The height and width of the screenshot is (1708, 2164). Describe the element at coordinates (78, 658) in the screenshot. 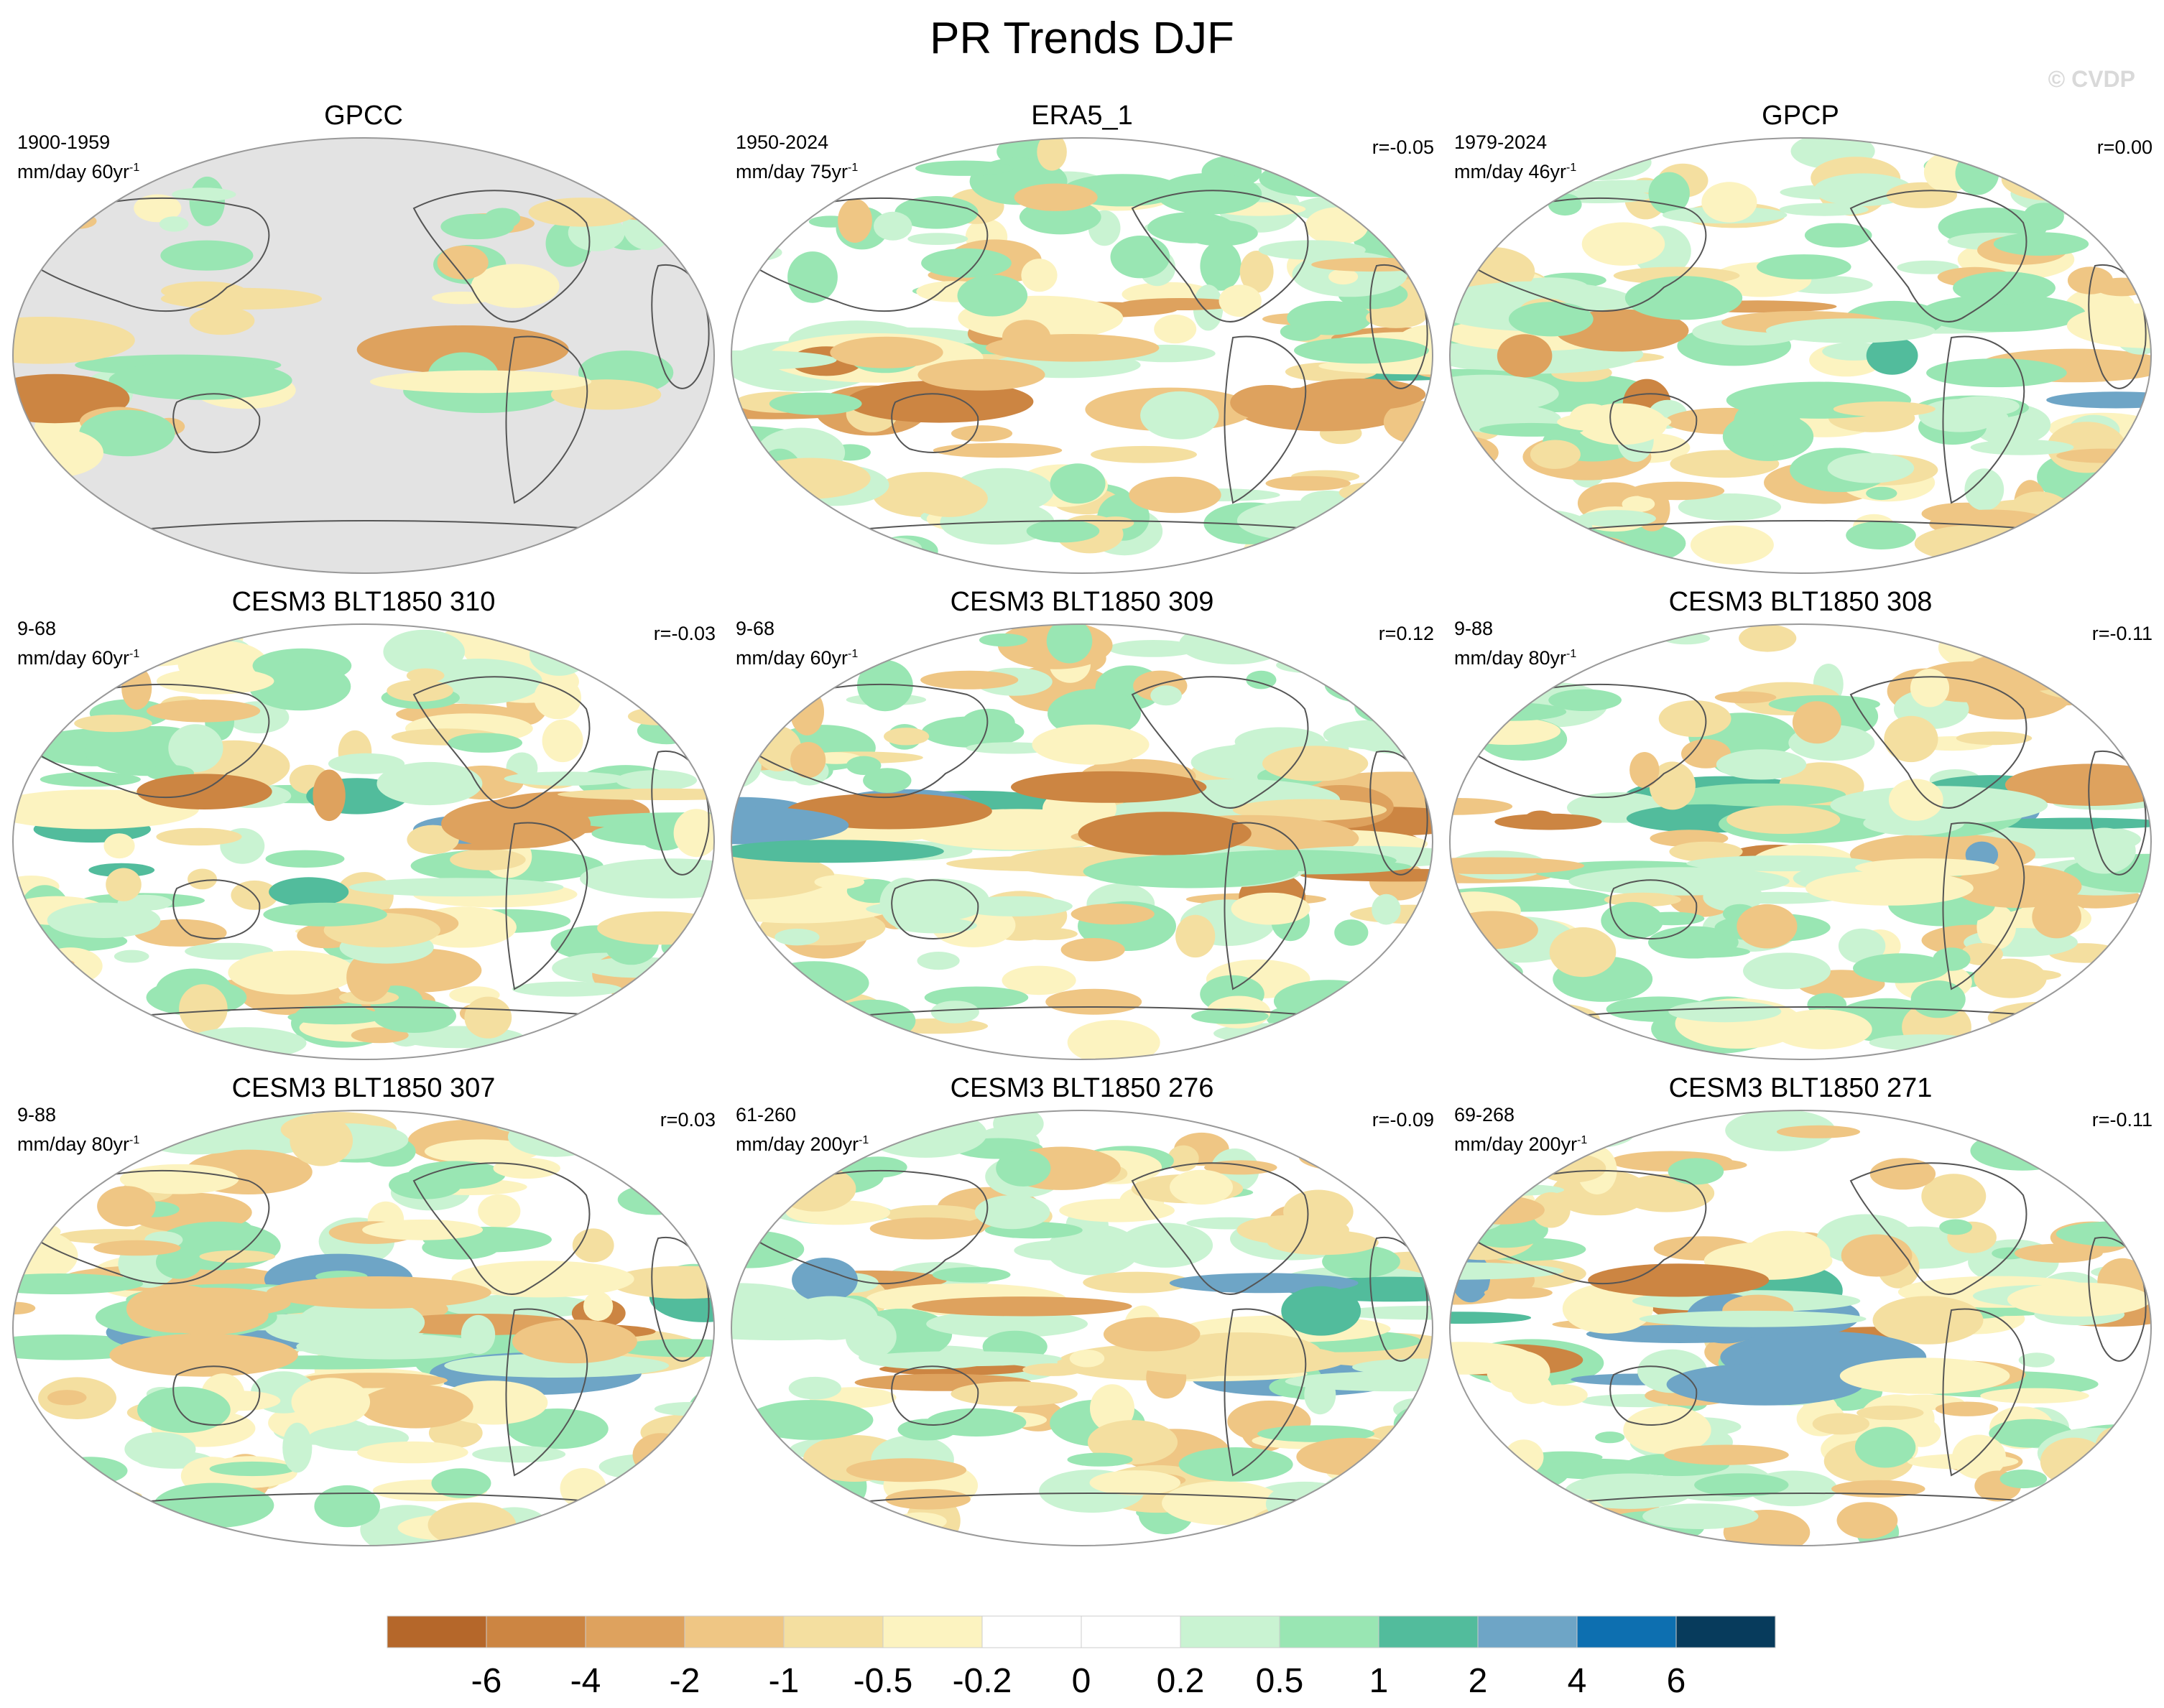

I see `trend-units: mm/day 60yr-1` at that location.